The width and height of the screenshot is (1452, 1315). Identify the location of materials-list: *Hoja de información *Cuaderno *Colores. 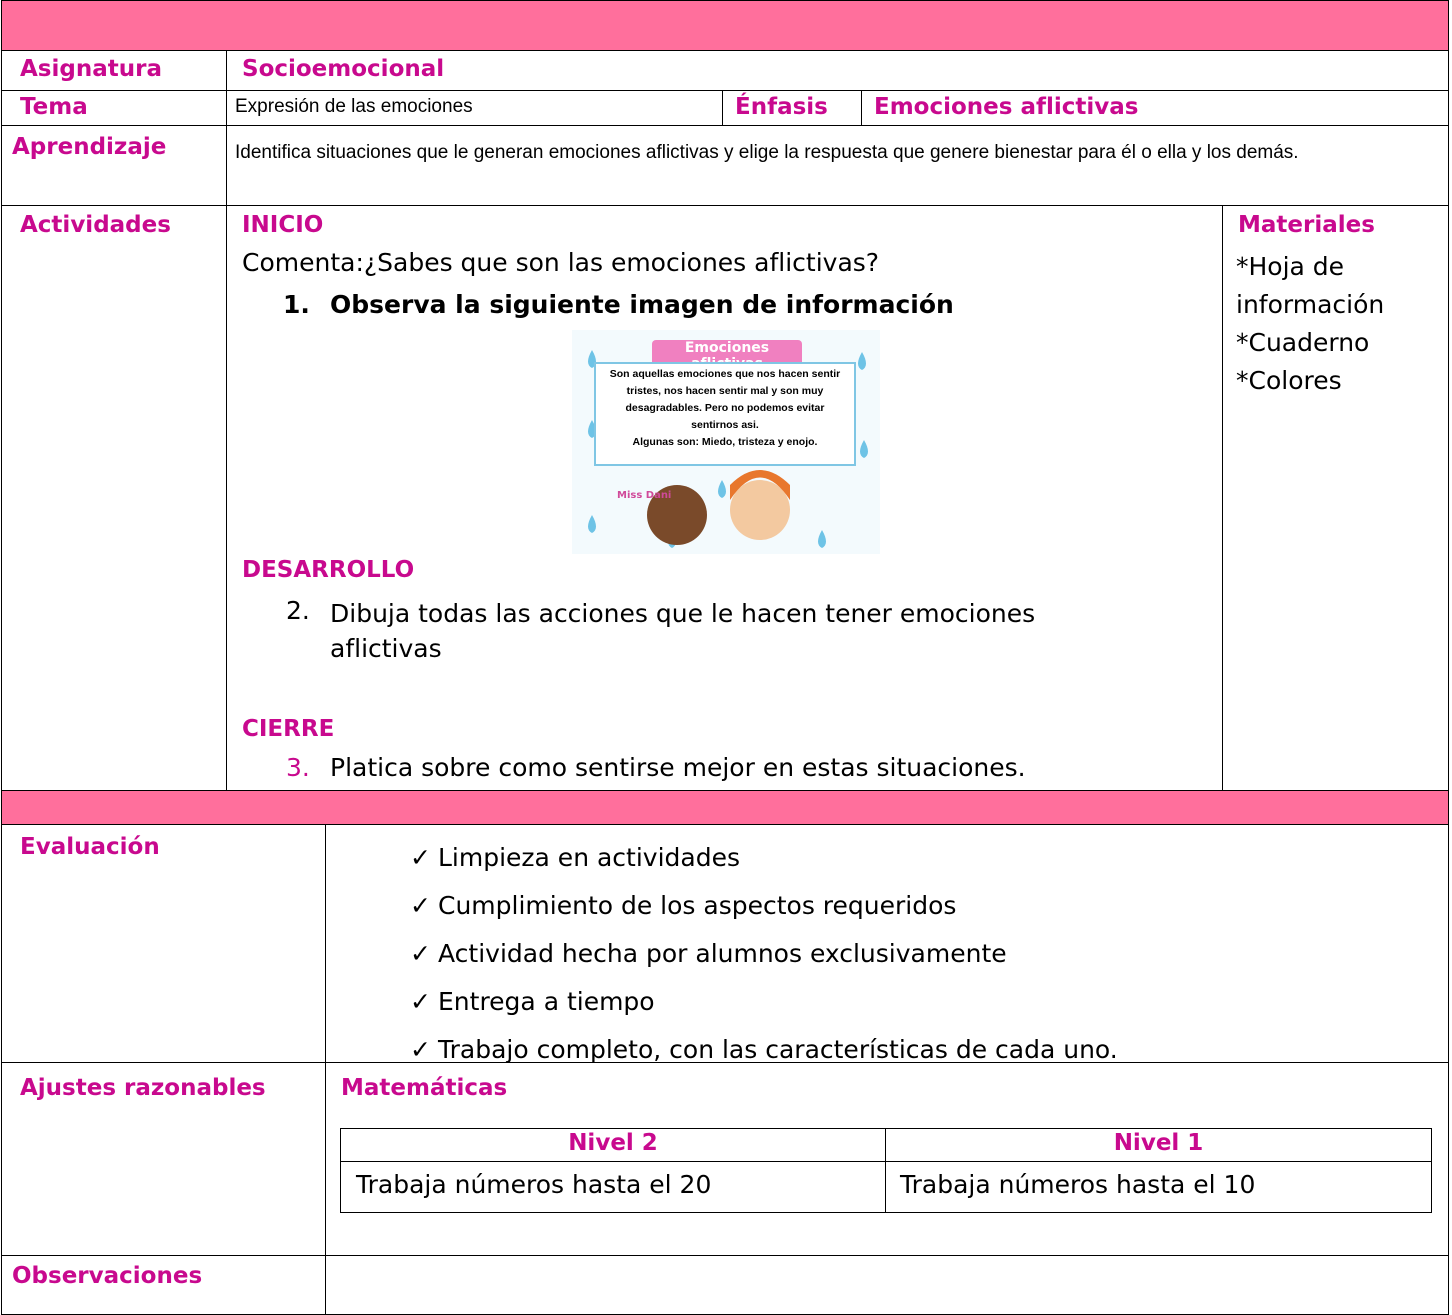
(1340, 324).